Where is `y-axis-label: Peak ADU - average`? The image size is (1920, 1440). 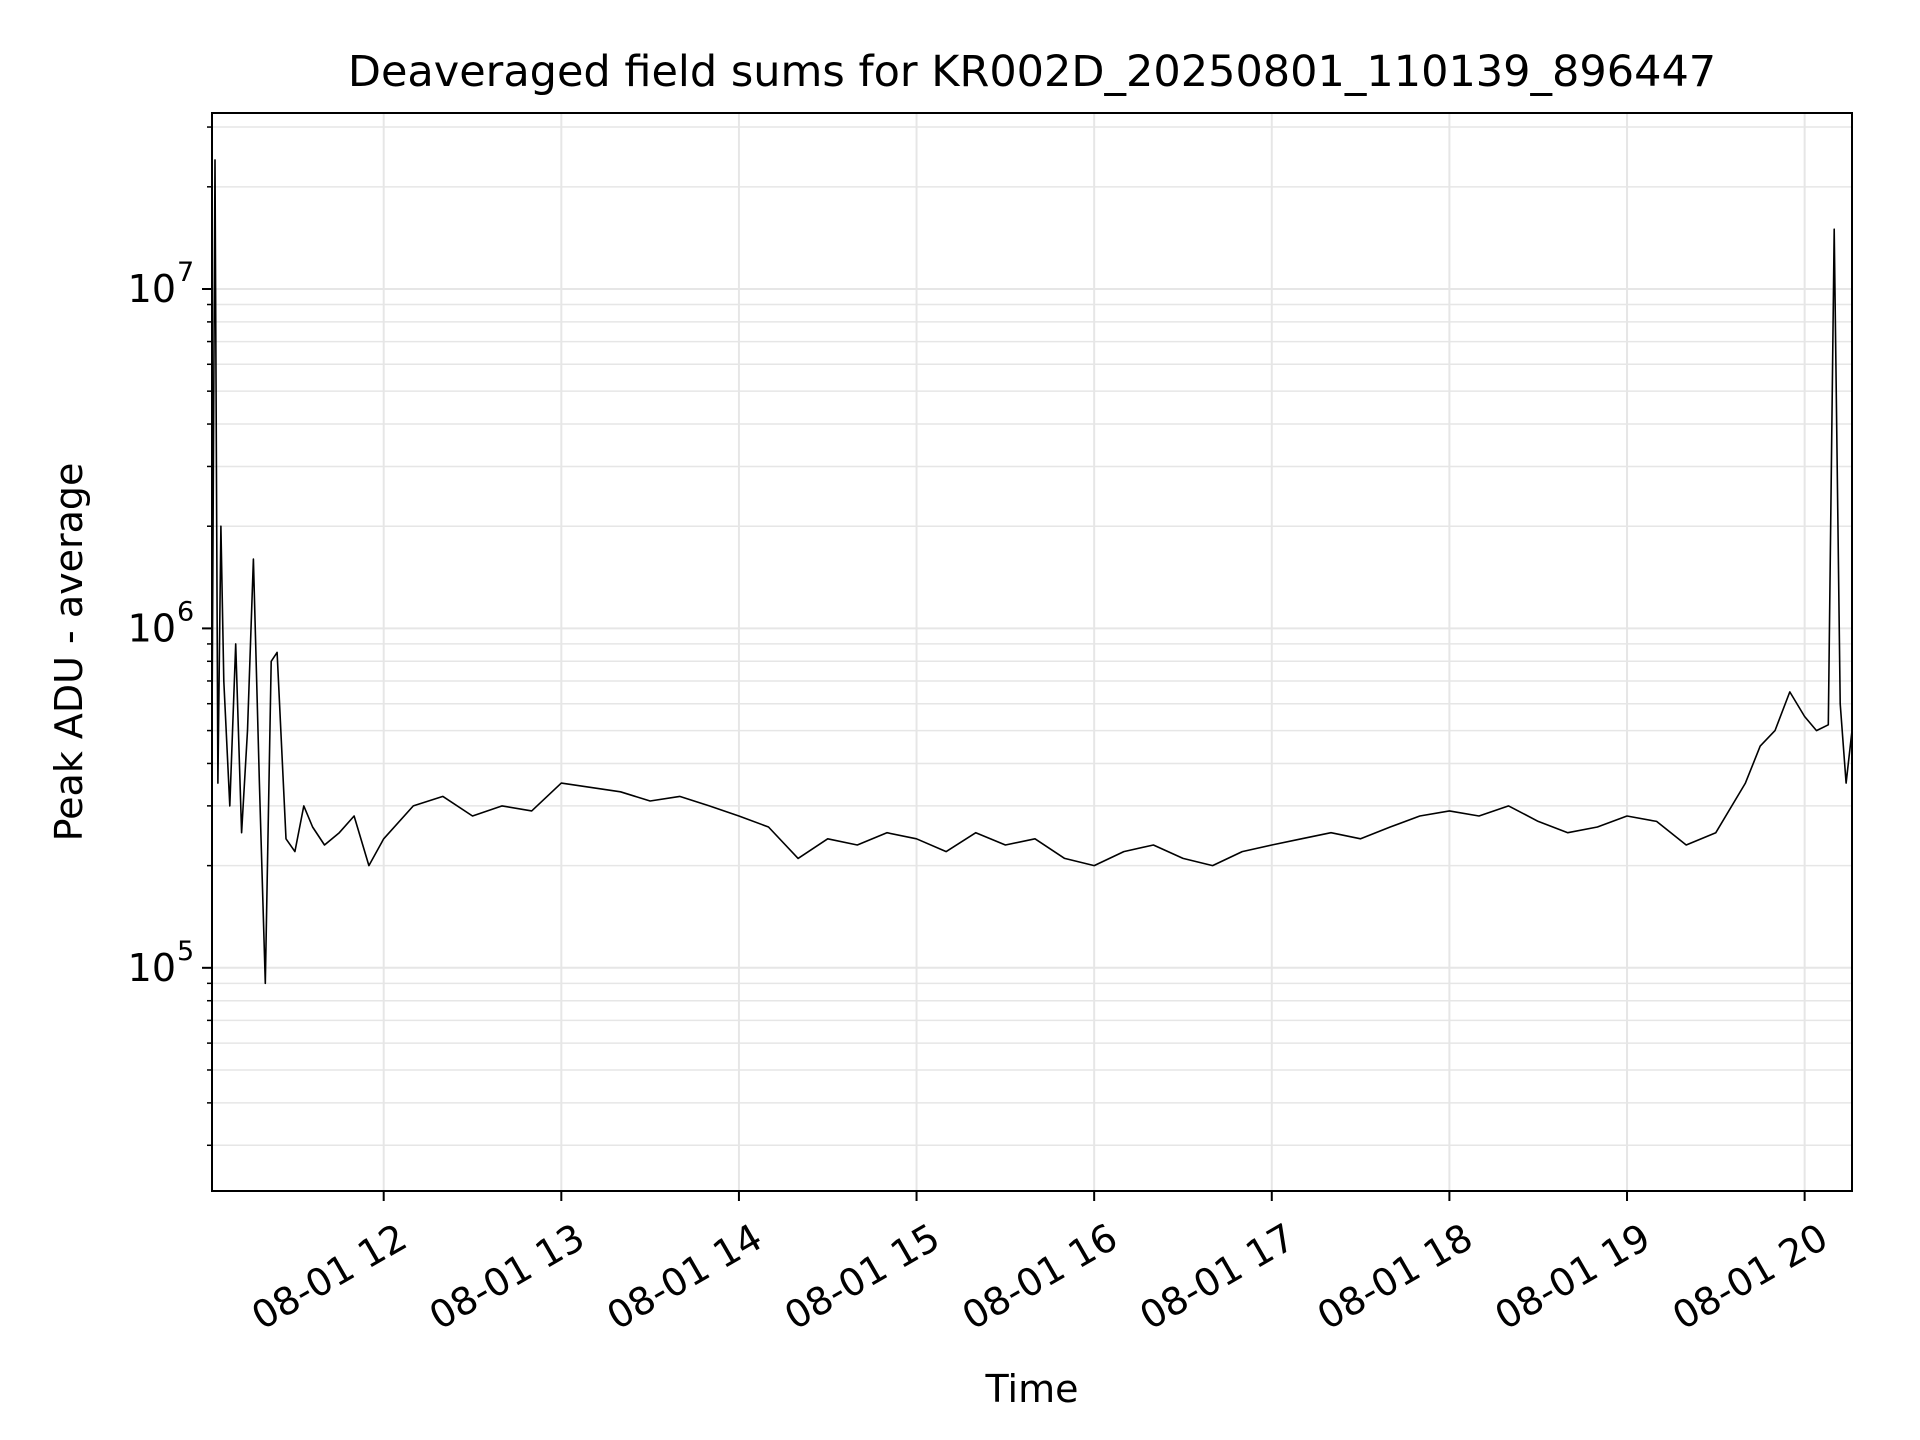
y-axis-label: Peak ADU - average is located at coordinates (69, 652).